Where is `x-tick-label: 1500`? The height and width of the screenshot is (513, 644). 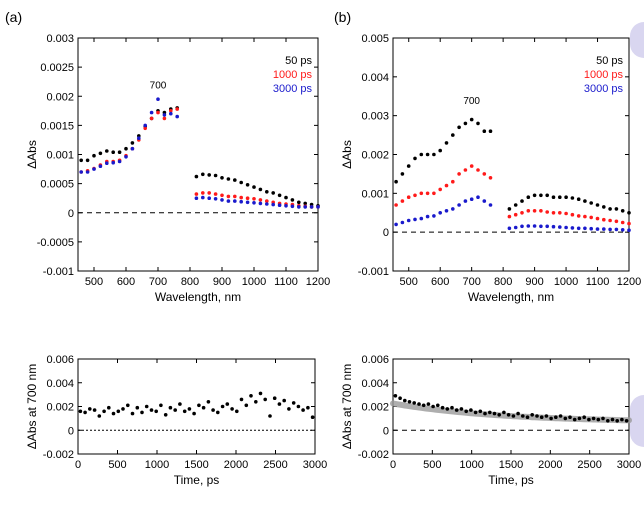
x-tick-label: 1500 is located at coordinates (511, 465).